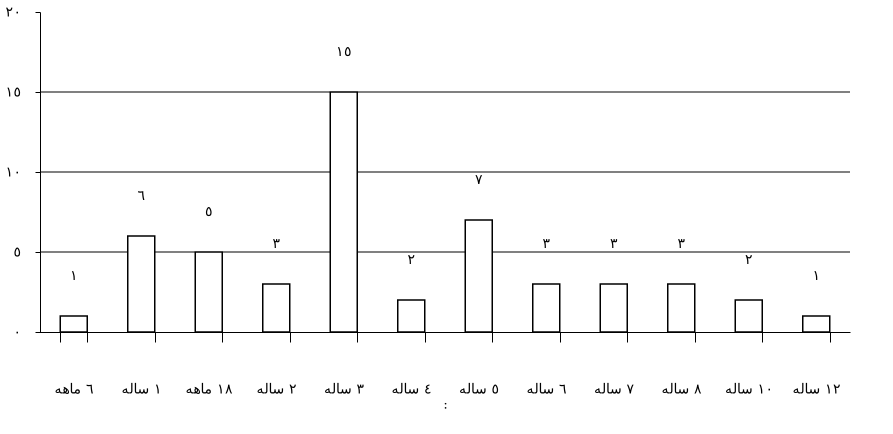  Describe the element at coordinates (682, 390) in the screenshot. I see `x-tick-label: ٨ ساله` at that location.